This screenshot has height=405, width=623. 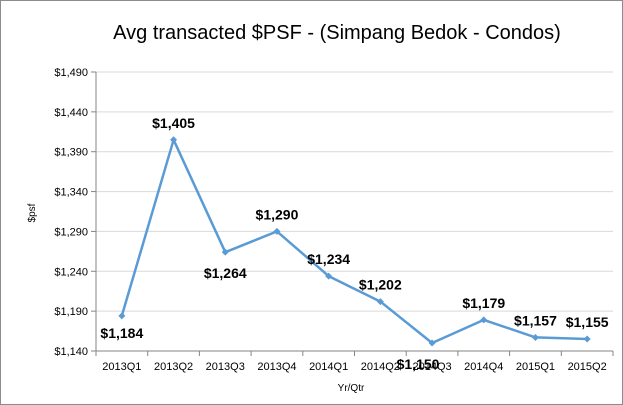 What do you see at coordinates (71, 352) in the screenshot?
I see `y-tick-label: $1,140` at bounding box center [71, 352].